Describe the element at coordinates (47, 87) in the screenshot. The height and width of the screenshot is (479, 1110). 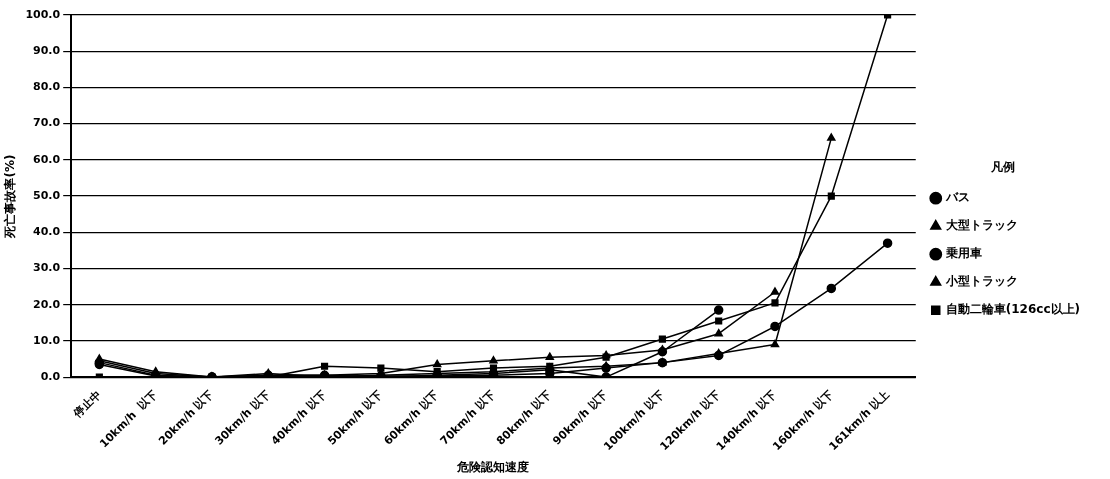
I see `y-tick-label: 80.0` at that location.